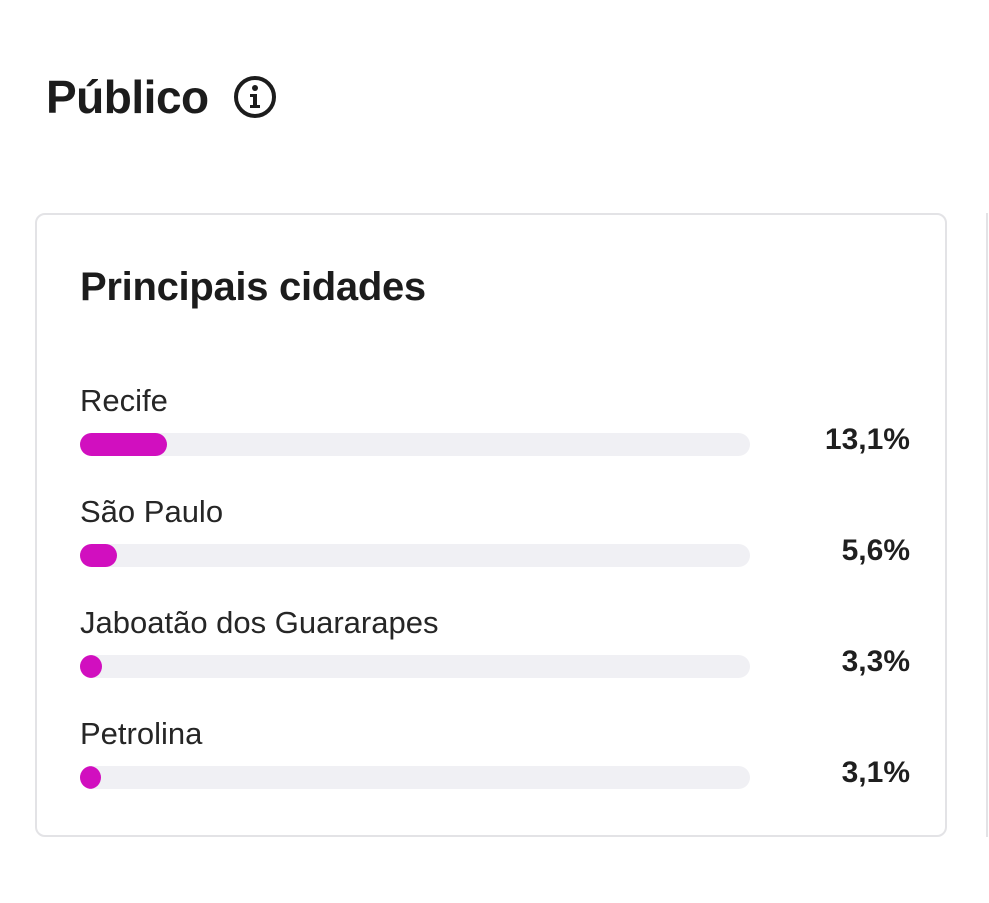  I want to click on card-title: Principais cidades, so click(253, 287).